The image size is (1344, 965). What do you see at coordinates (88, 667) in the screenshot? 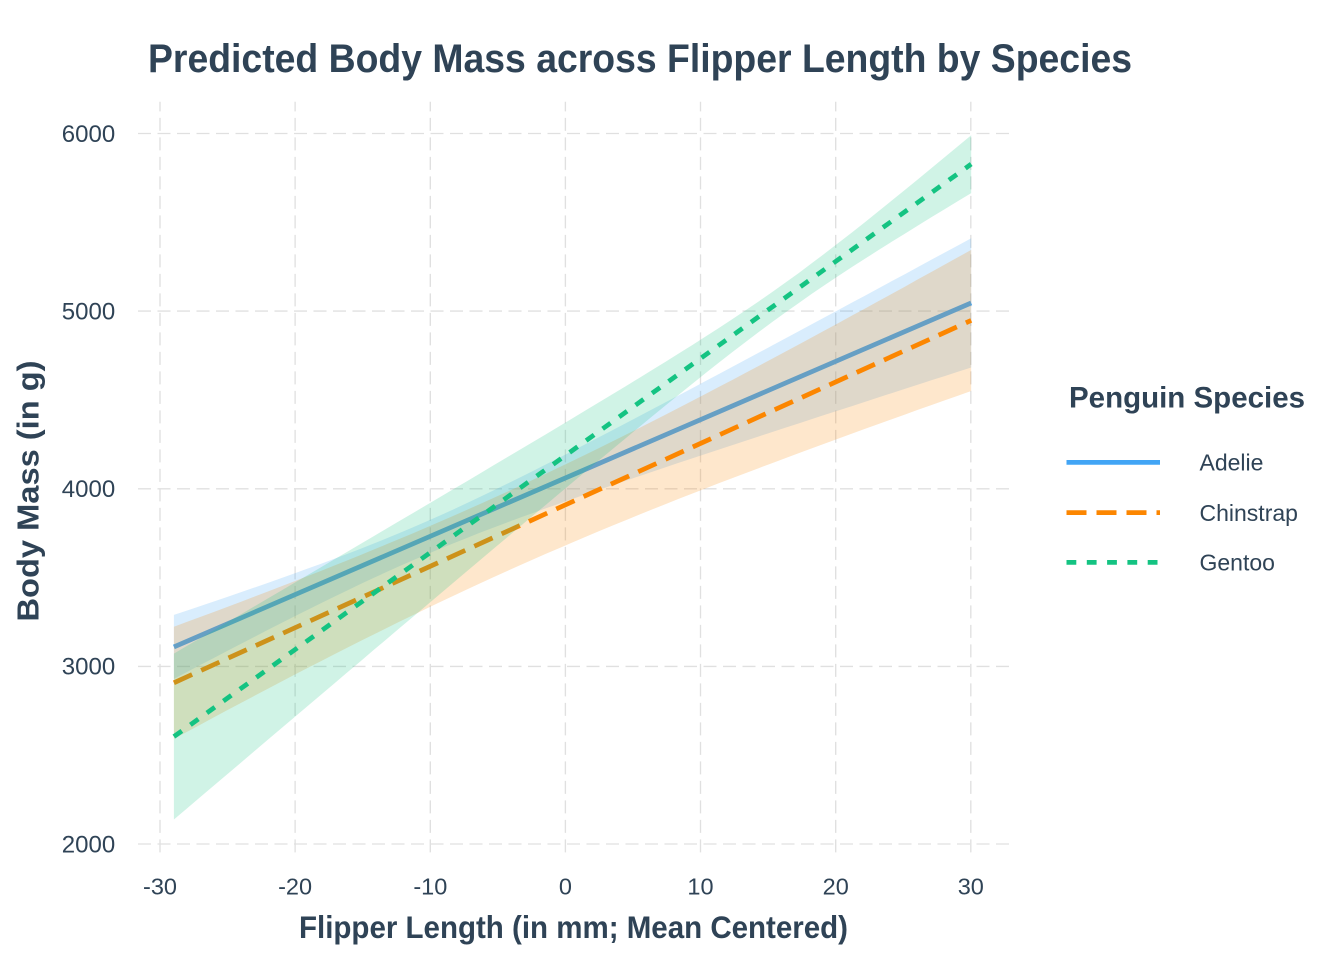
I see `svg-text: 3000` at bounding box center [88, 667].